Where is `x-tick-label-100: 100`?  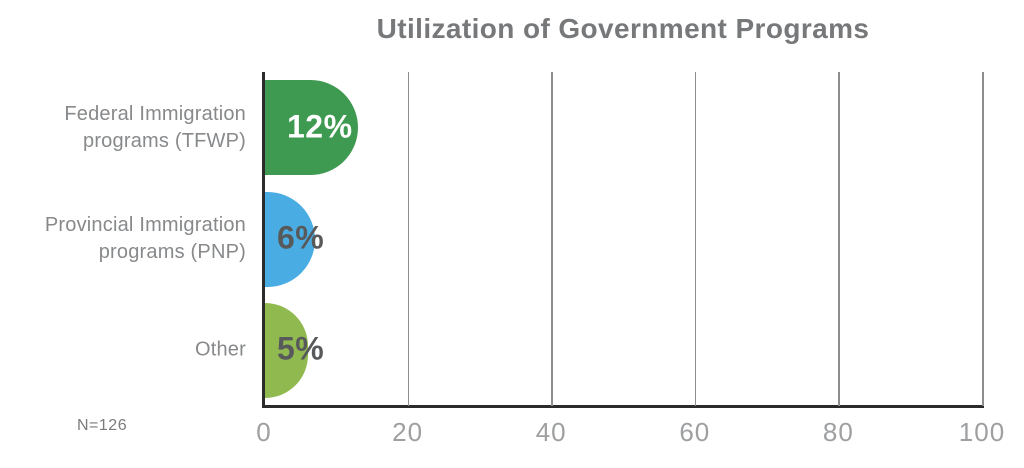
x-tick-label-100: 100 is located at coordinates (982, 432).